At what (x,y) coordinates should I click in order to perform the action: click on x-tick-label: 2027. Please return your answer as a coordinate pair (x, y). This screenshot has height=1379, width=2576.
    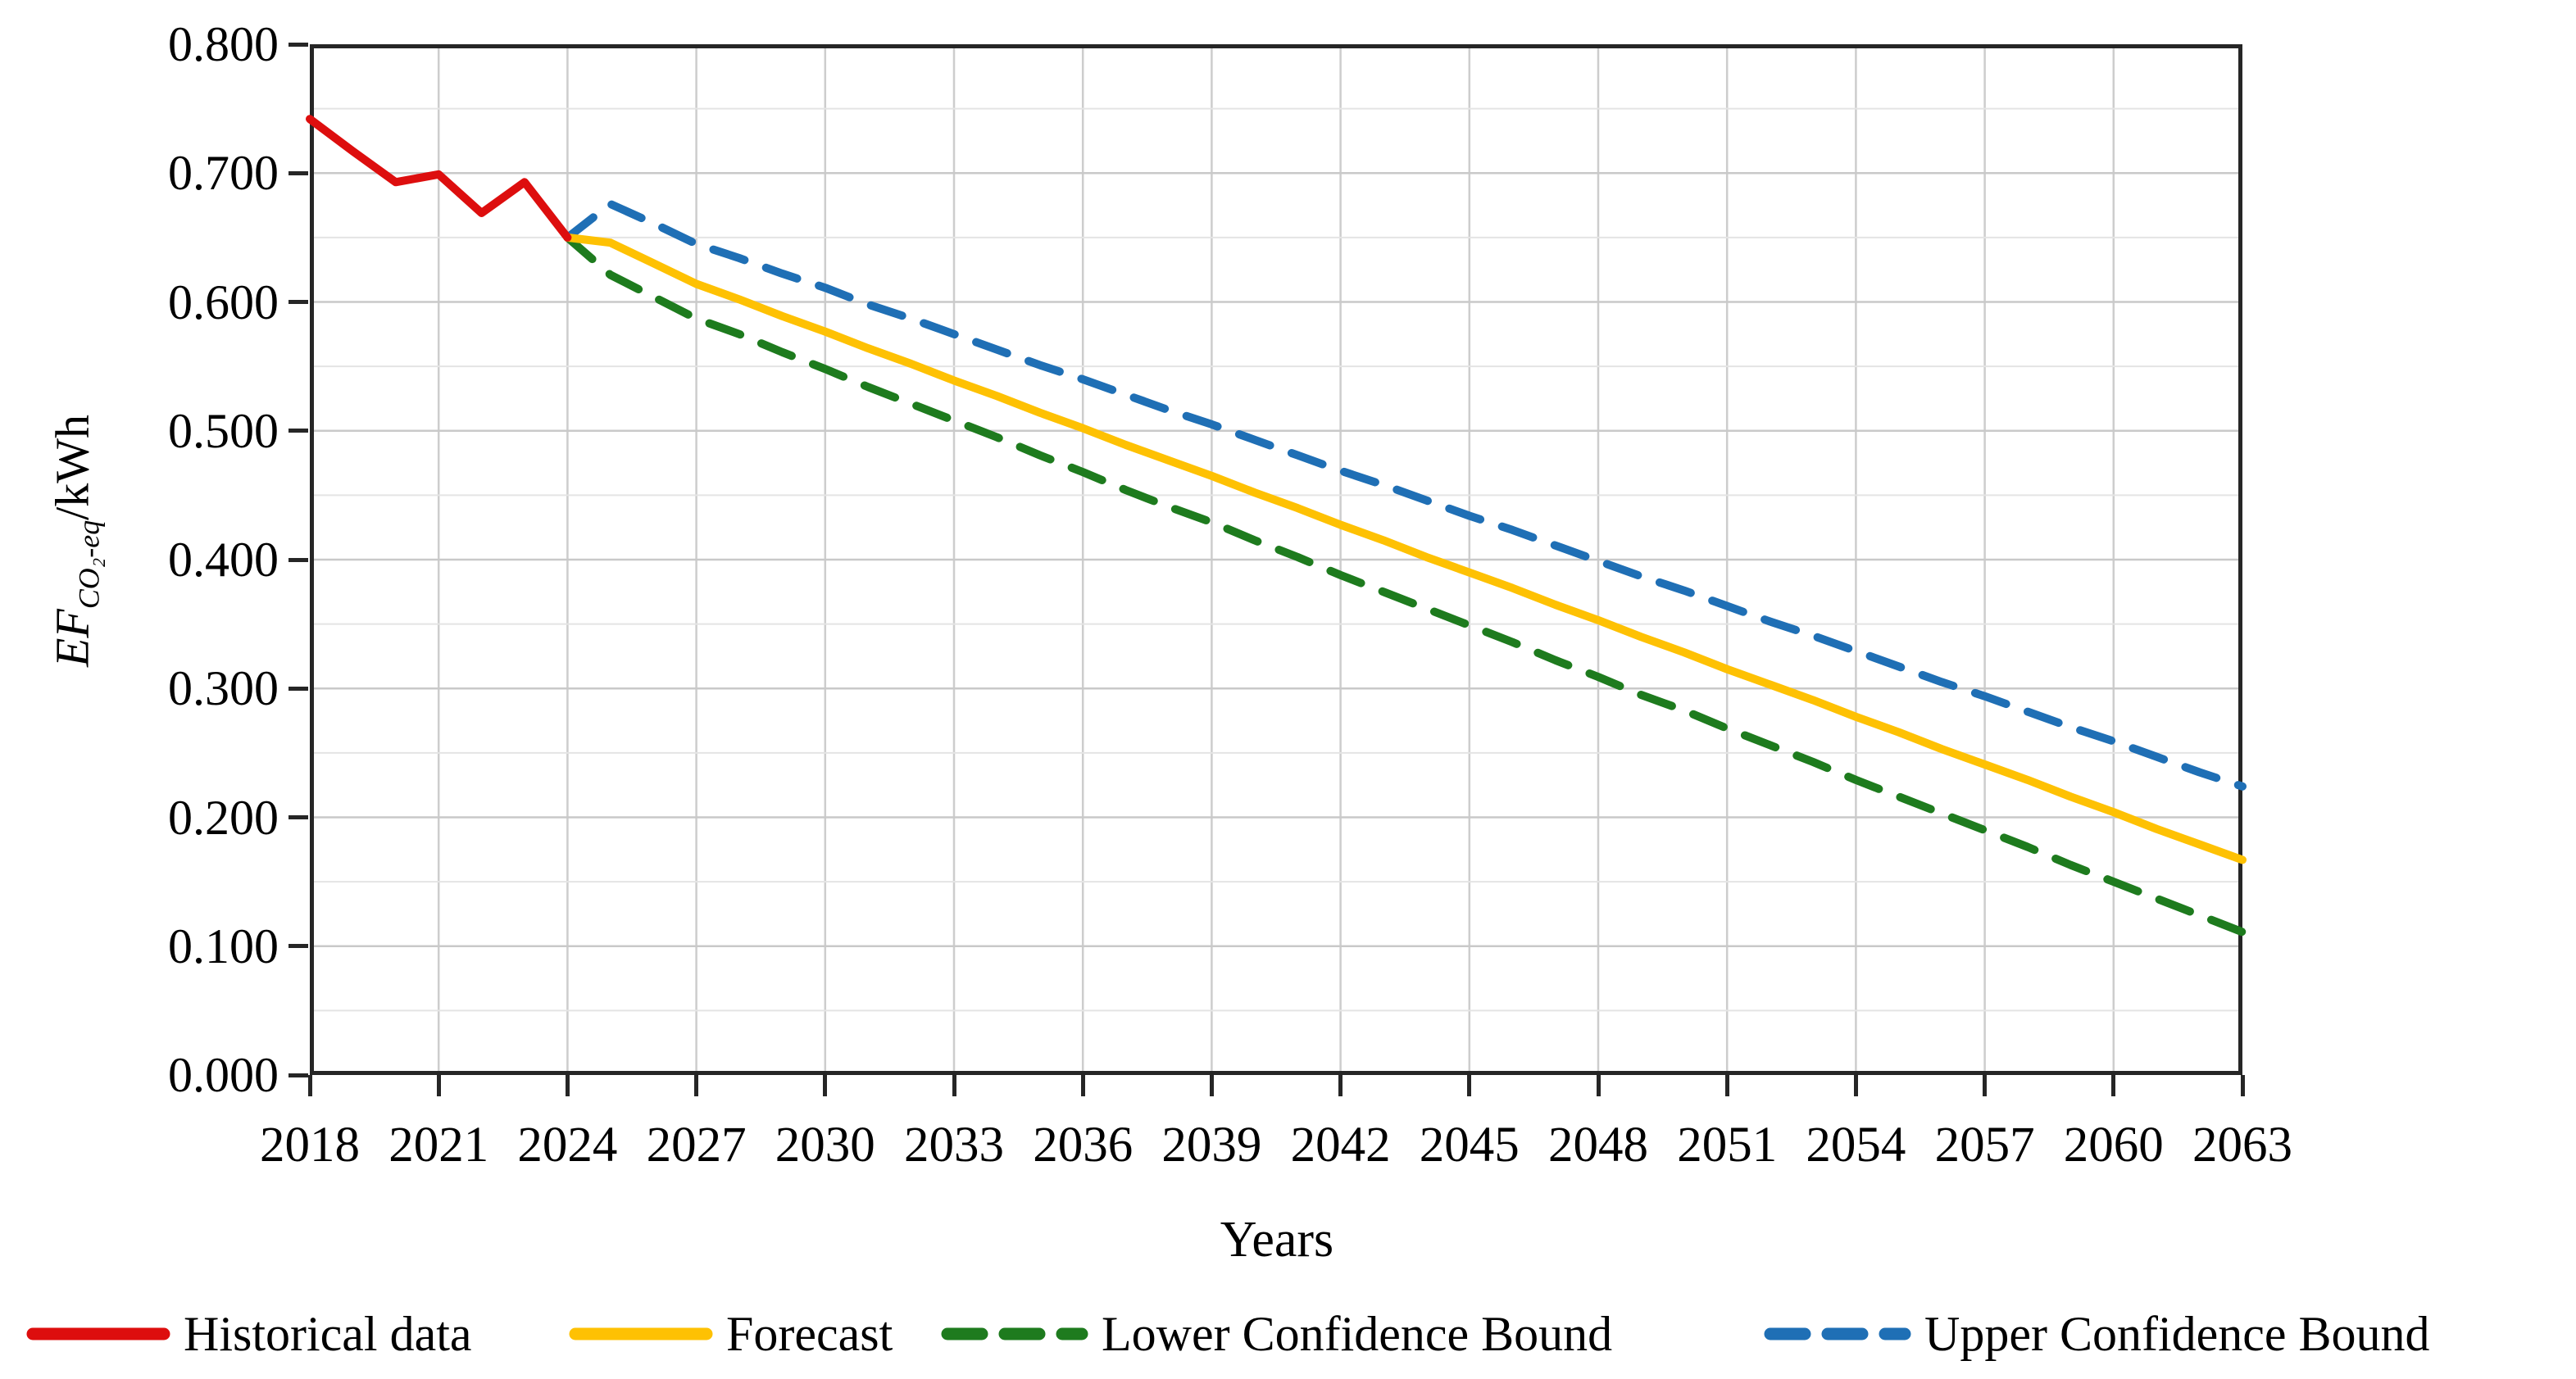
    Looking at the image, I should click on (696, 1145).